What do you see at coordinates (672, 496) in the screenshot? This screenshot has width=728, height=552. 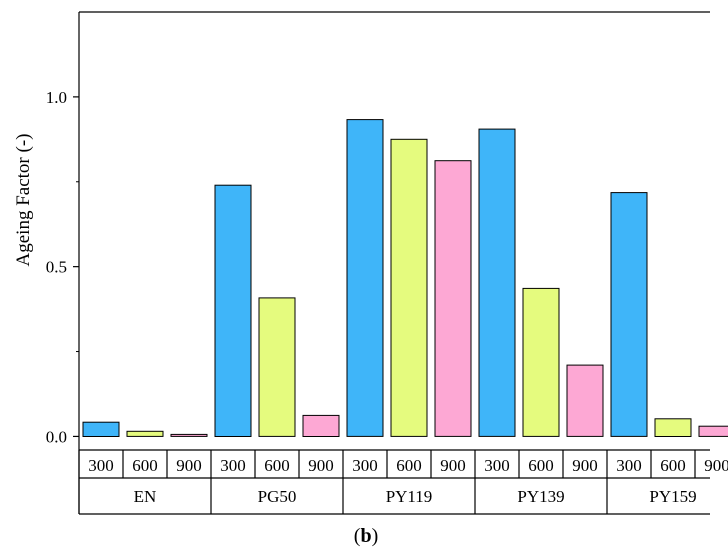 I see `group-label-py159: PY159` at bounding box center [672, 496].